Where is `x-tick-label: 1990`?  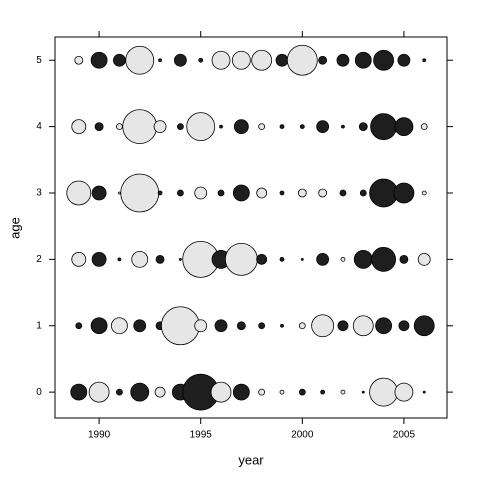
x-tick-label: 1990 is located at coordinates (99, 435).